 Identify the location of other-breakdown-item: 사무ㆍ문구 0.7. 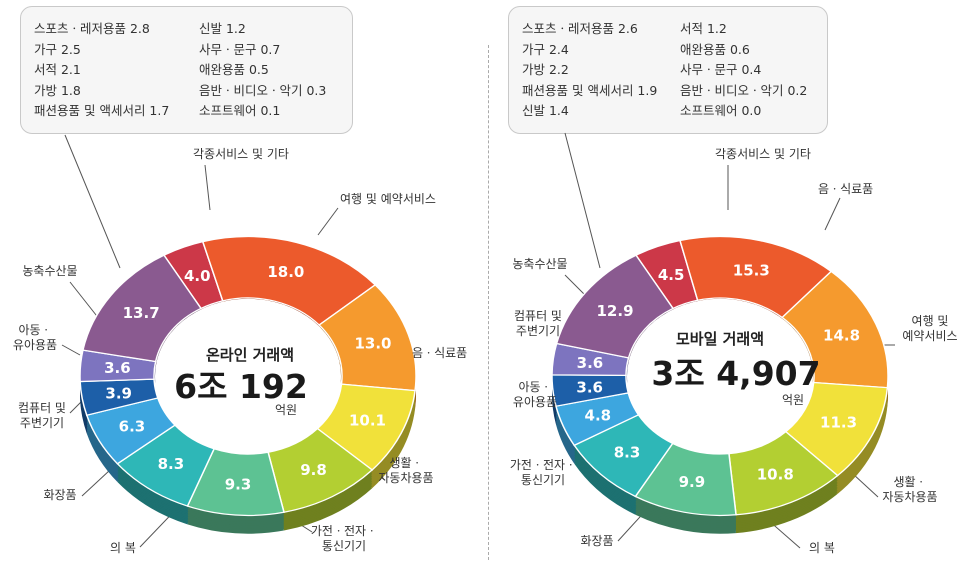
(240, 49).